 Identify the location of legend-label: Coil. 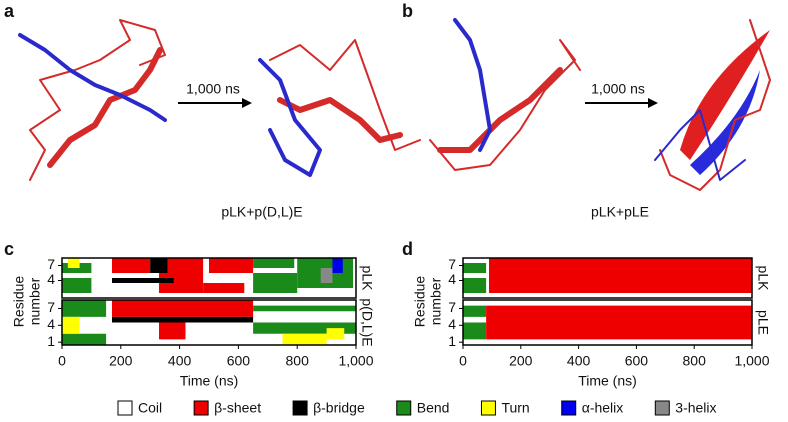
(150, 408).